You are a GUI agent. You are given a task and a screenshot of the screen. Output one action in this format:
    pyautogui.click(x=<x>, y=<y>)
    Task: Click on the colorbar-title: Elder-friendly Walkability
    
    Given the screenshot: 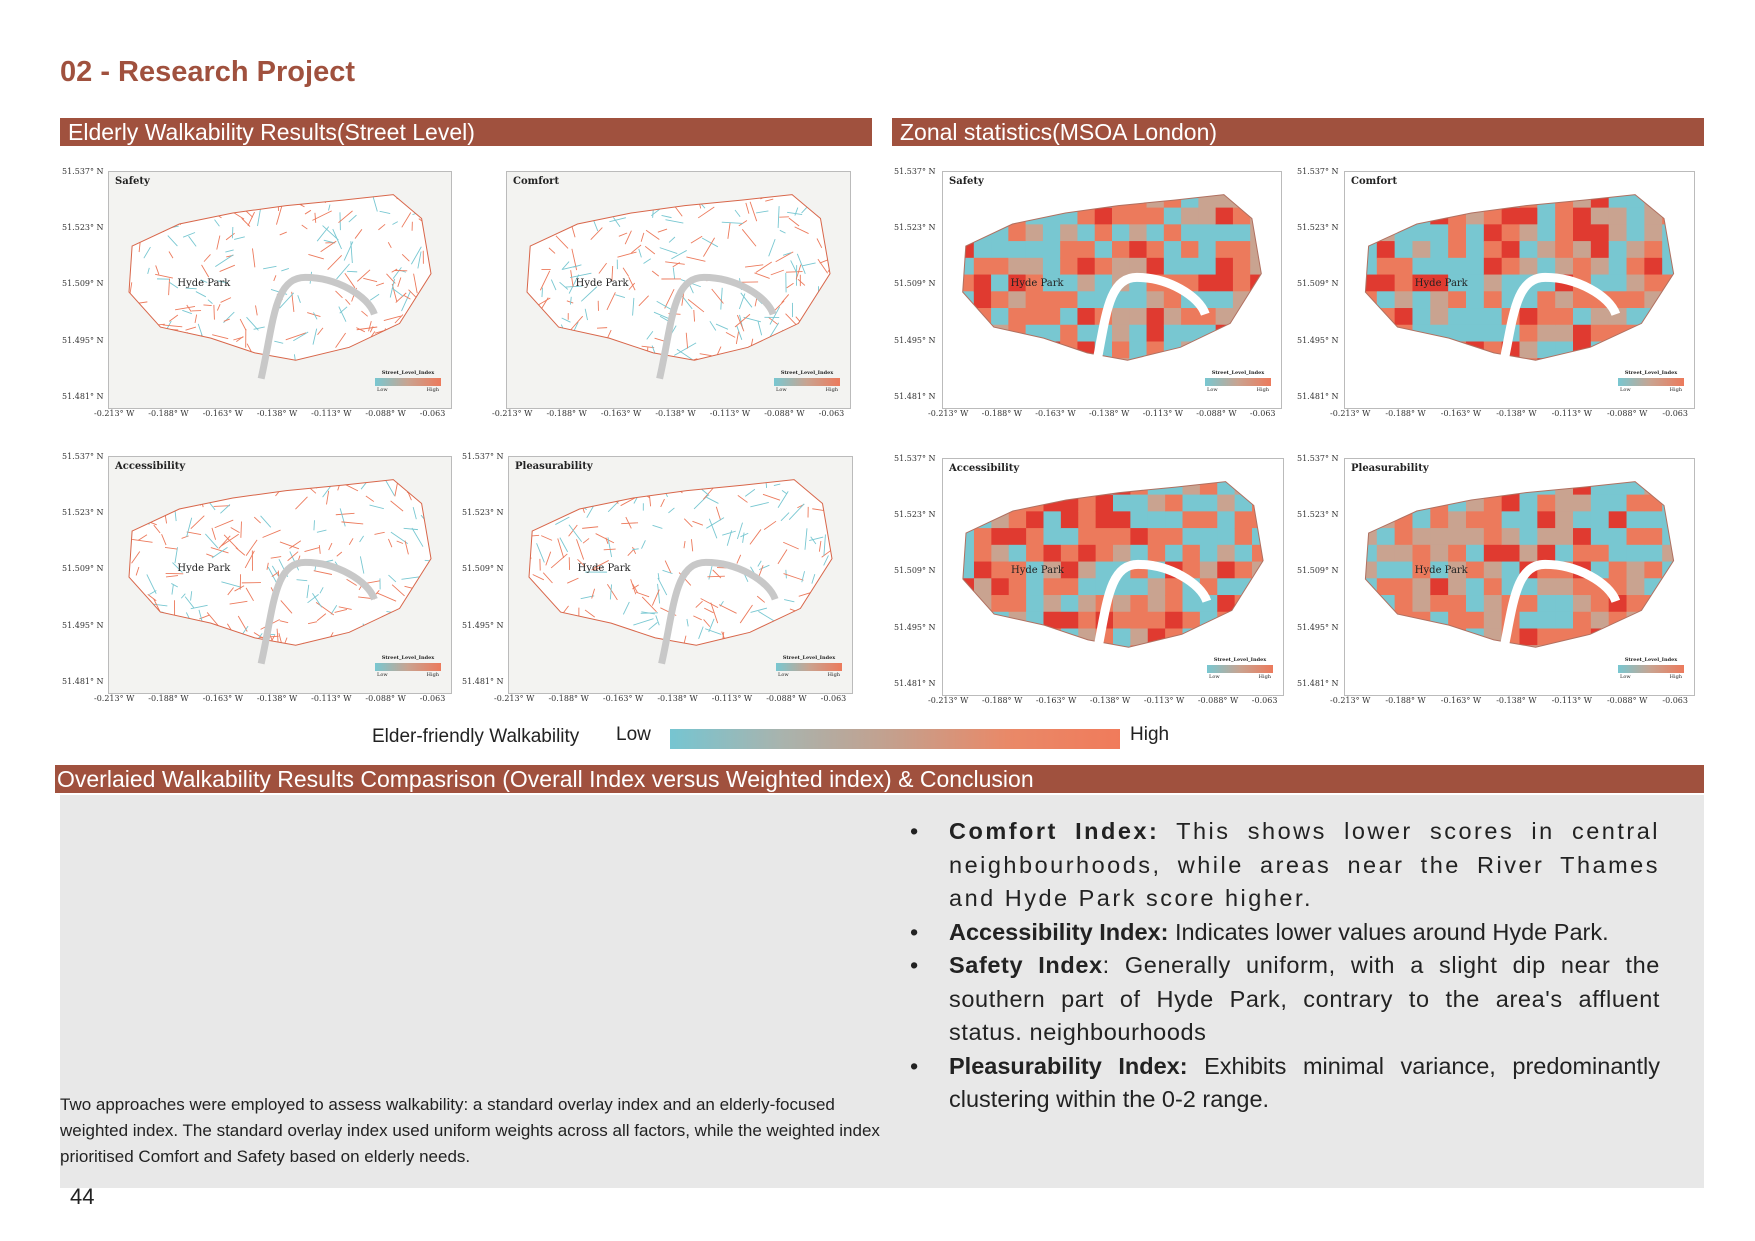 What is the action you would take?
    pyautogui.click(x=476, y=736)
    